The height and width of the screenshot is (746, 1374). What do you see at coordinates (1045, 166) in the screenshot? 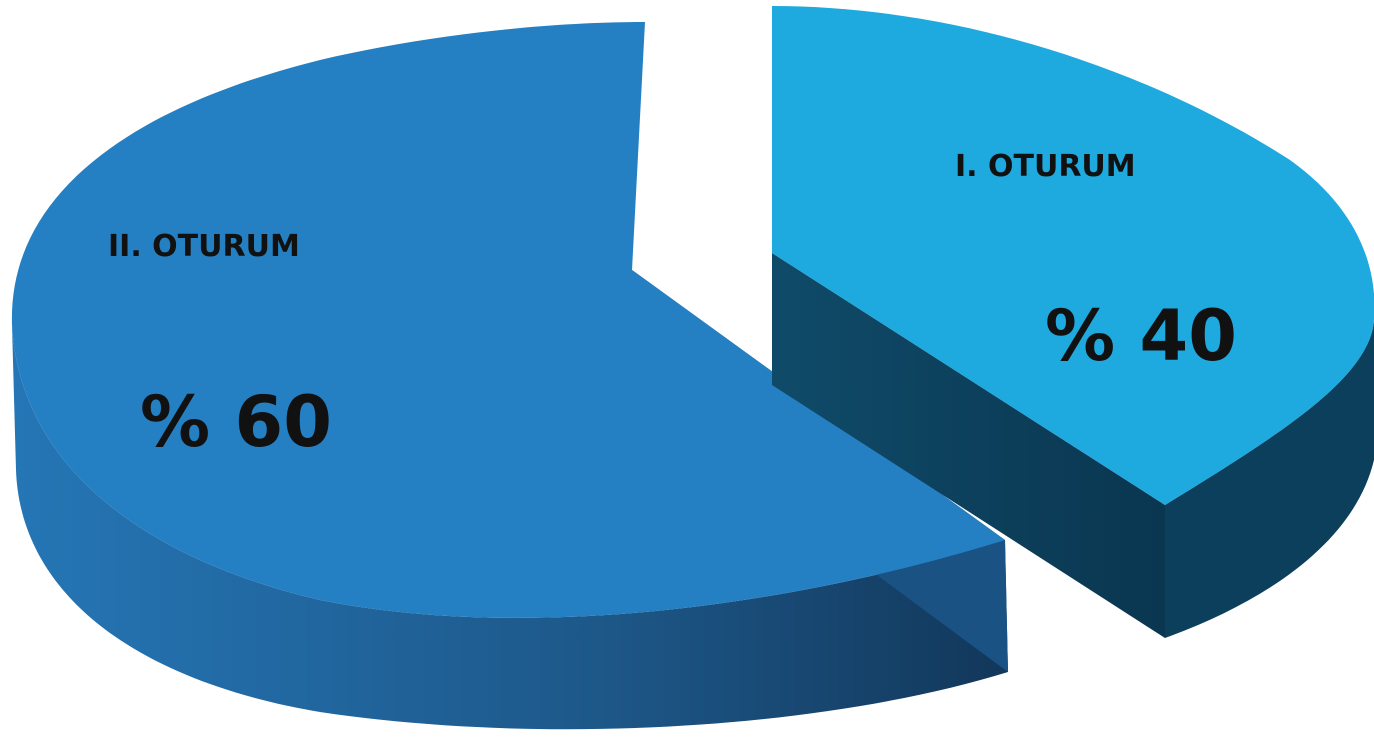
I see `slice-1-label: I. OTURUM` at bounding box center [1045, 166].